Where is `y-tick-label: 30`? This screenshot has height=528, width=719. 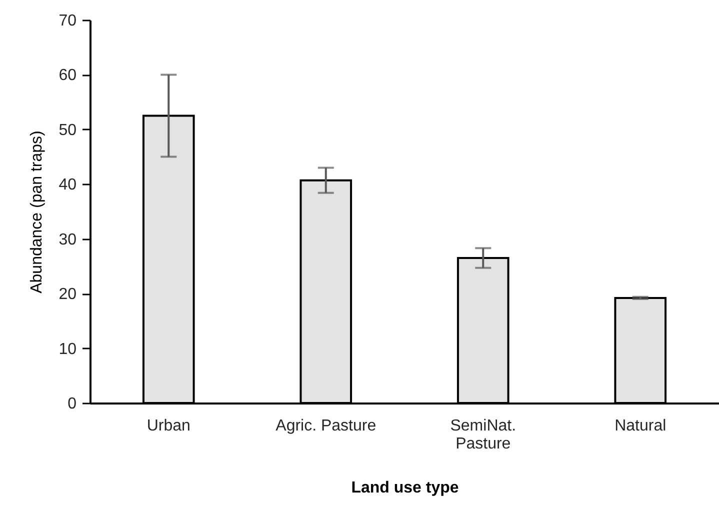 y-tick-label: 30 is located at coordinates (67, 239).